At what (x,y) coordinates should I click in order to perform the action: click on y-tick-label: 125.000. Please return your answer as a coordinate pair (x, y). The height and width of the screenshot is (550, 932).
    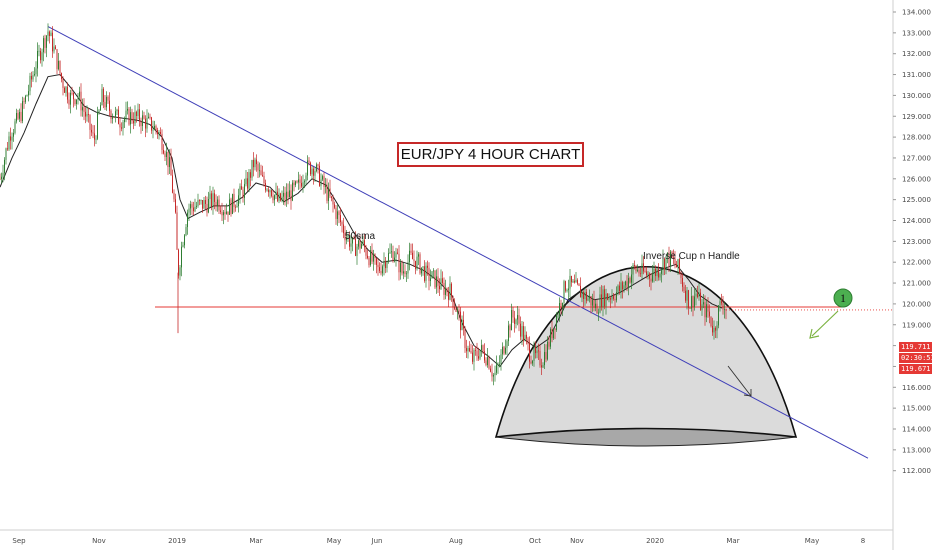
    Looking at the image, I should click on (916, 200).